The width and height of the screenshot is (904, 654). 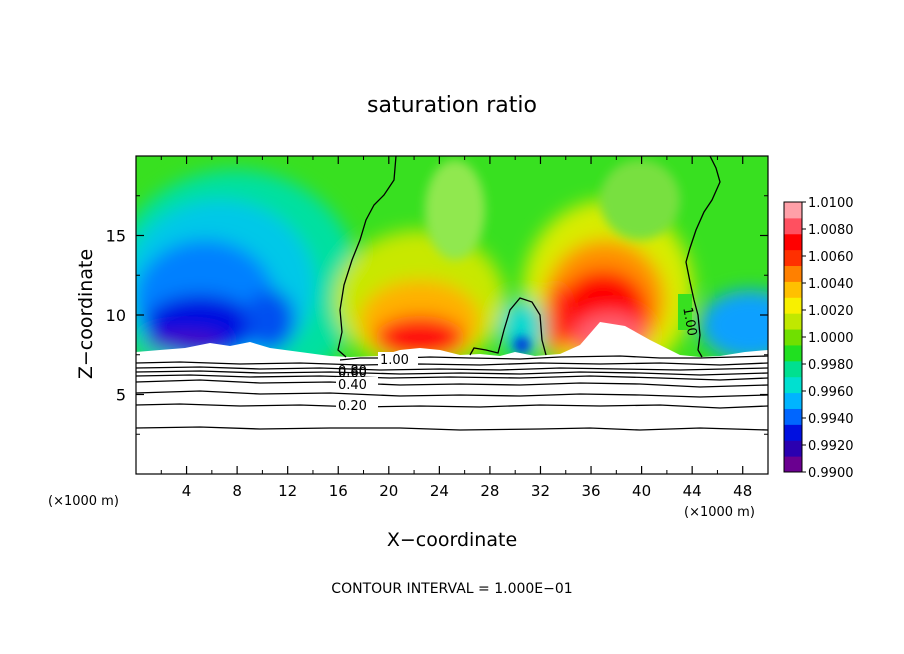 What do you see at coordinates (121, 395) in the screenshot?
I see `y-tick-label: 5` at bounding box center [121, 395].